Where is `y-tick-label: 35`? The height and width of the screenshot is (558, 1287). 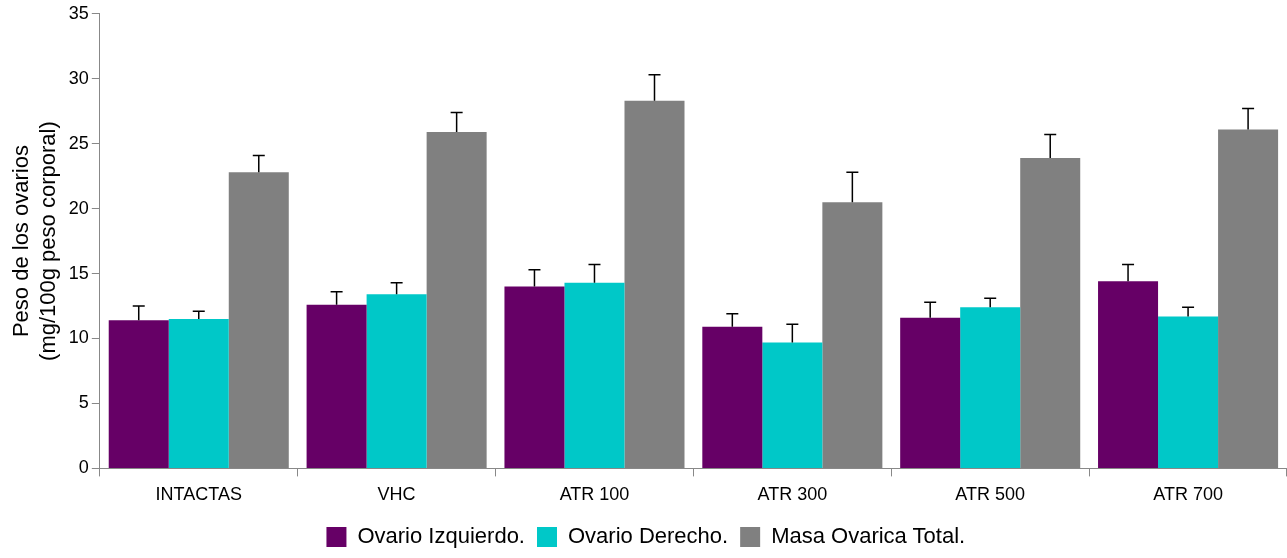
y-tick-label: 35 is located at coordinates (78, 12).